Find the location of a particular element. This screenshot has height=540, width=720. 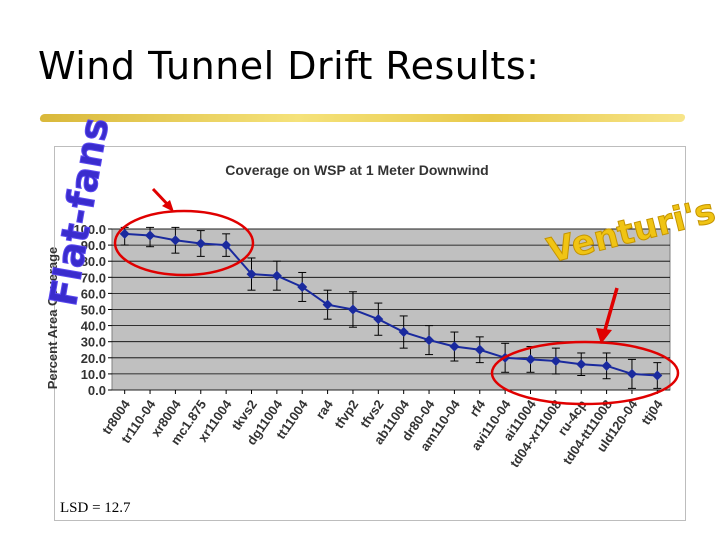

venturis-circle is located at coordinates (585, 373).